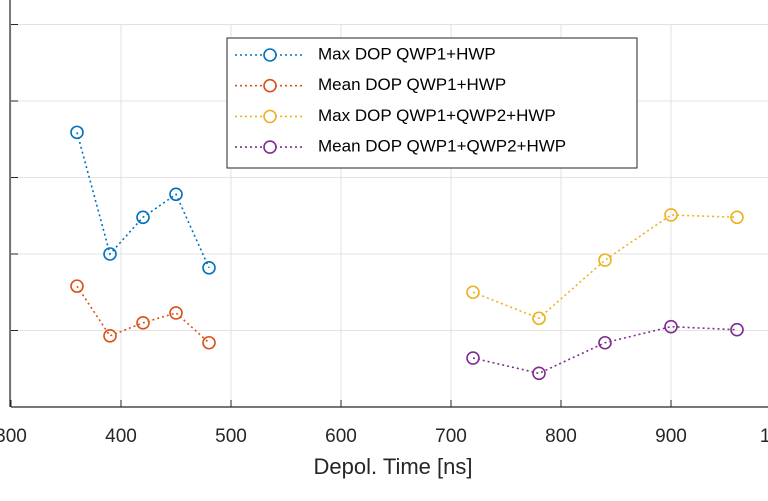 Image resolution: width=768 pixels, height=501 pixels. What do you see at coordinates (13, 436) in the screenshot?
I see `x-tick-label: 300` at bounding box center [13, 436].